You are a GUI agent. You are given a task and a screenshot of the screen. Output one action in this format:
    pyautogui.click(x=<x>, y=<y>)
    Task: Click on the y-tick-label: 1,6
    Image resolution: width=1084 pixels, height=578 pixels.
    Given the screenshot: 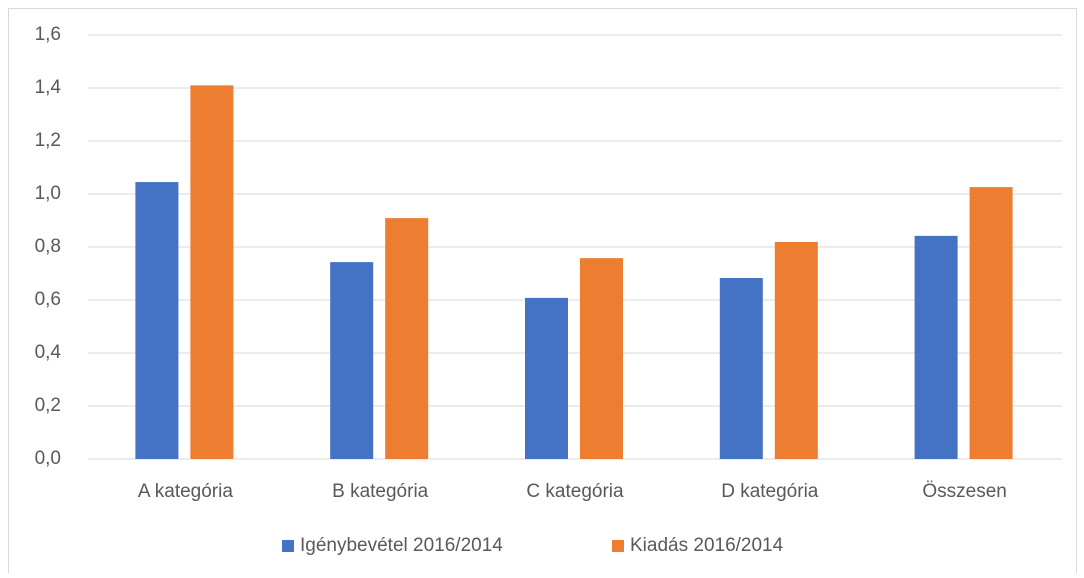 What is the action you would take?
    pyautogui.click(x=48, y=34)
    